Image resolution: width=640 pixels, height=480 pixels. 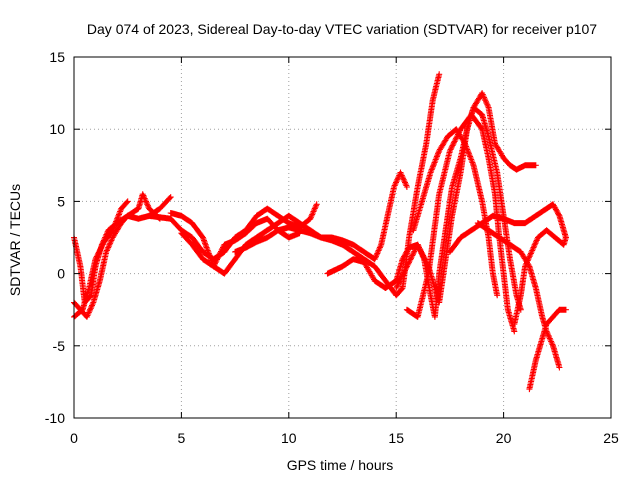 I want to click on y-tick-label: 5, so click(x=61, y=201).